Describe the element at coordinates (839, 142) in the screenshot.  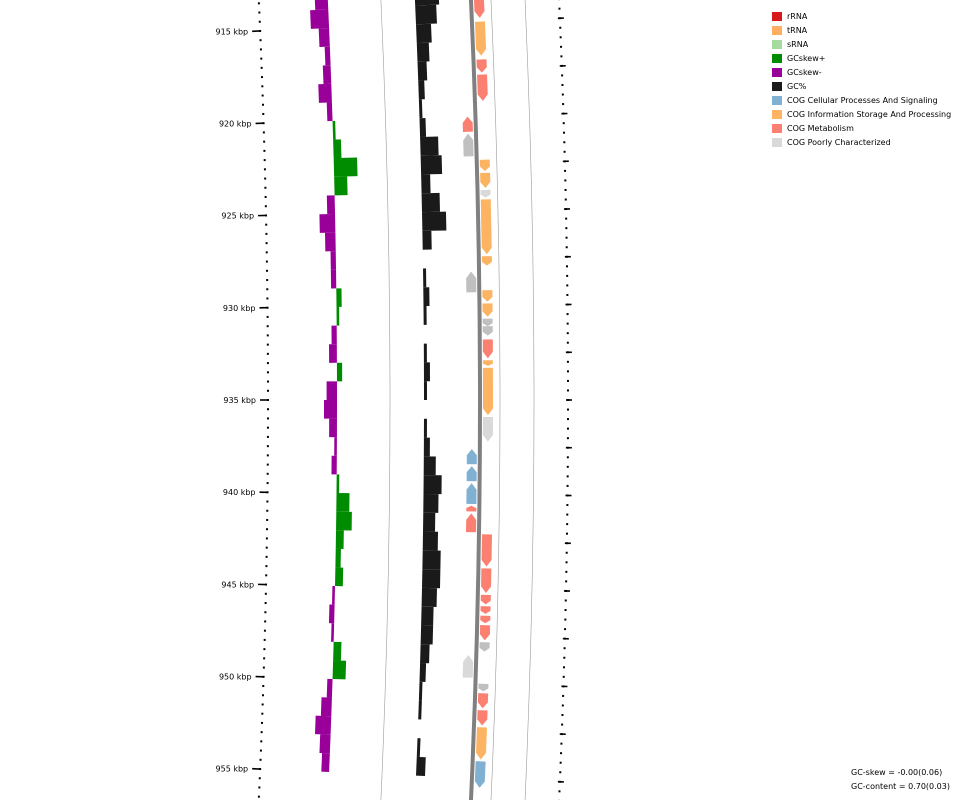
I see `legend-label-cog-poorly: COG Poorly Characterized` at that location.